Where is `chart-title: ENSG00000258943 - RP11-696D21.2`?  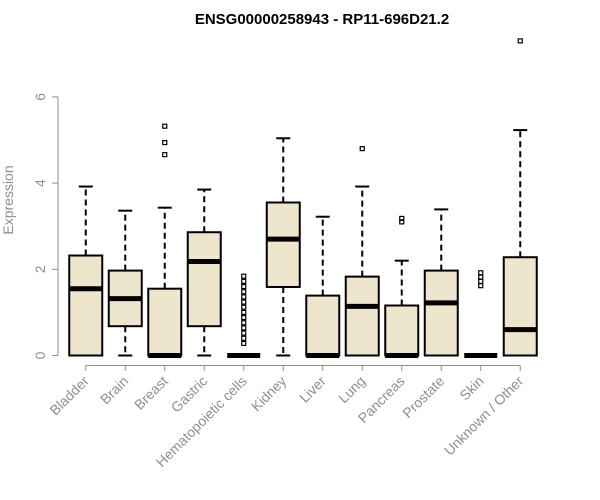 chart-title: ENSG00000258943 - RP11-696D21.2 is located at coordinates (322, 19).